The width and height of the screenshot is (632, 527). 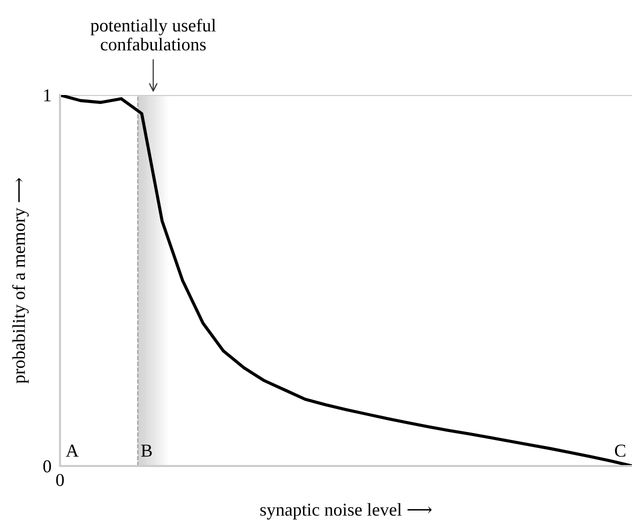 I want to click on y-axis-title: probability of a memory ⟶, so click(x=20, y=281).